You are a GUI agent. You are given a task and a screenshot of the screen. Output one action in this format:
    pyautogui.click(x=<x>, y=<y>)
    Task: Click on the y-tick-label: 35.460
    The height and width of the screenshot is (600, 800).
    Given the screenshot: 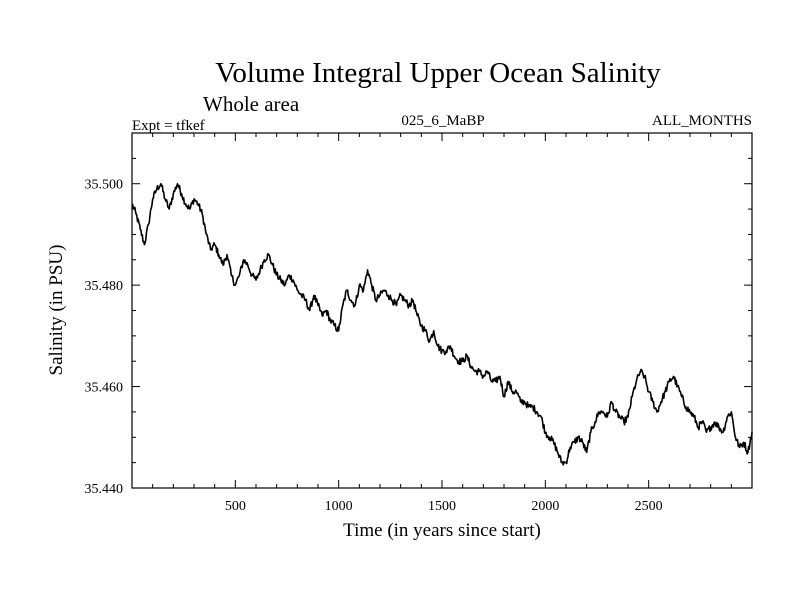 What is the action you would take?
    pyautogui.click(x=104, y=388)
    